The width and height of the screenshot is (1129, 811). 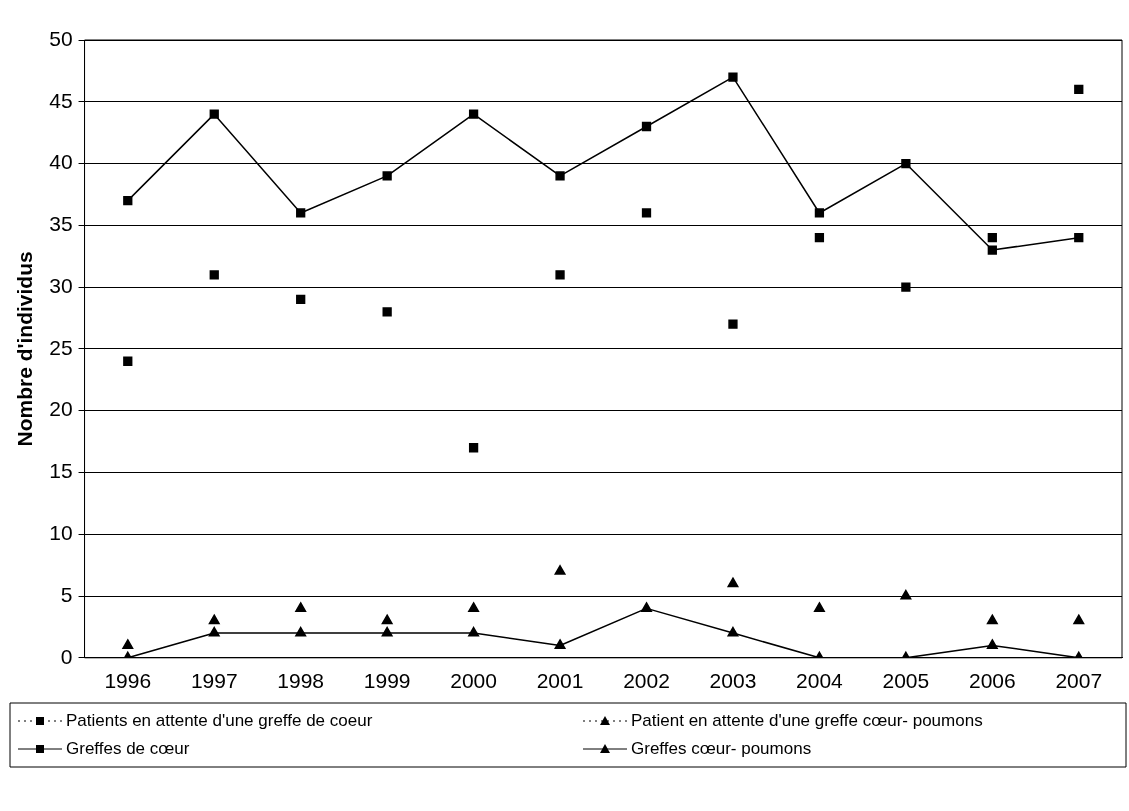 I want to click on y-tick-label: 40, so click(x=61, y=162).